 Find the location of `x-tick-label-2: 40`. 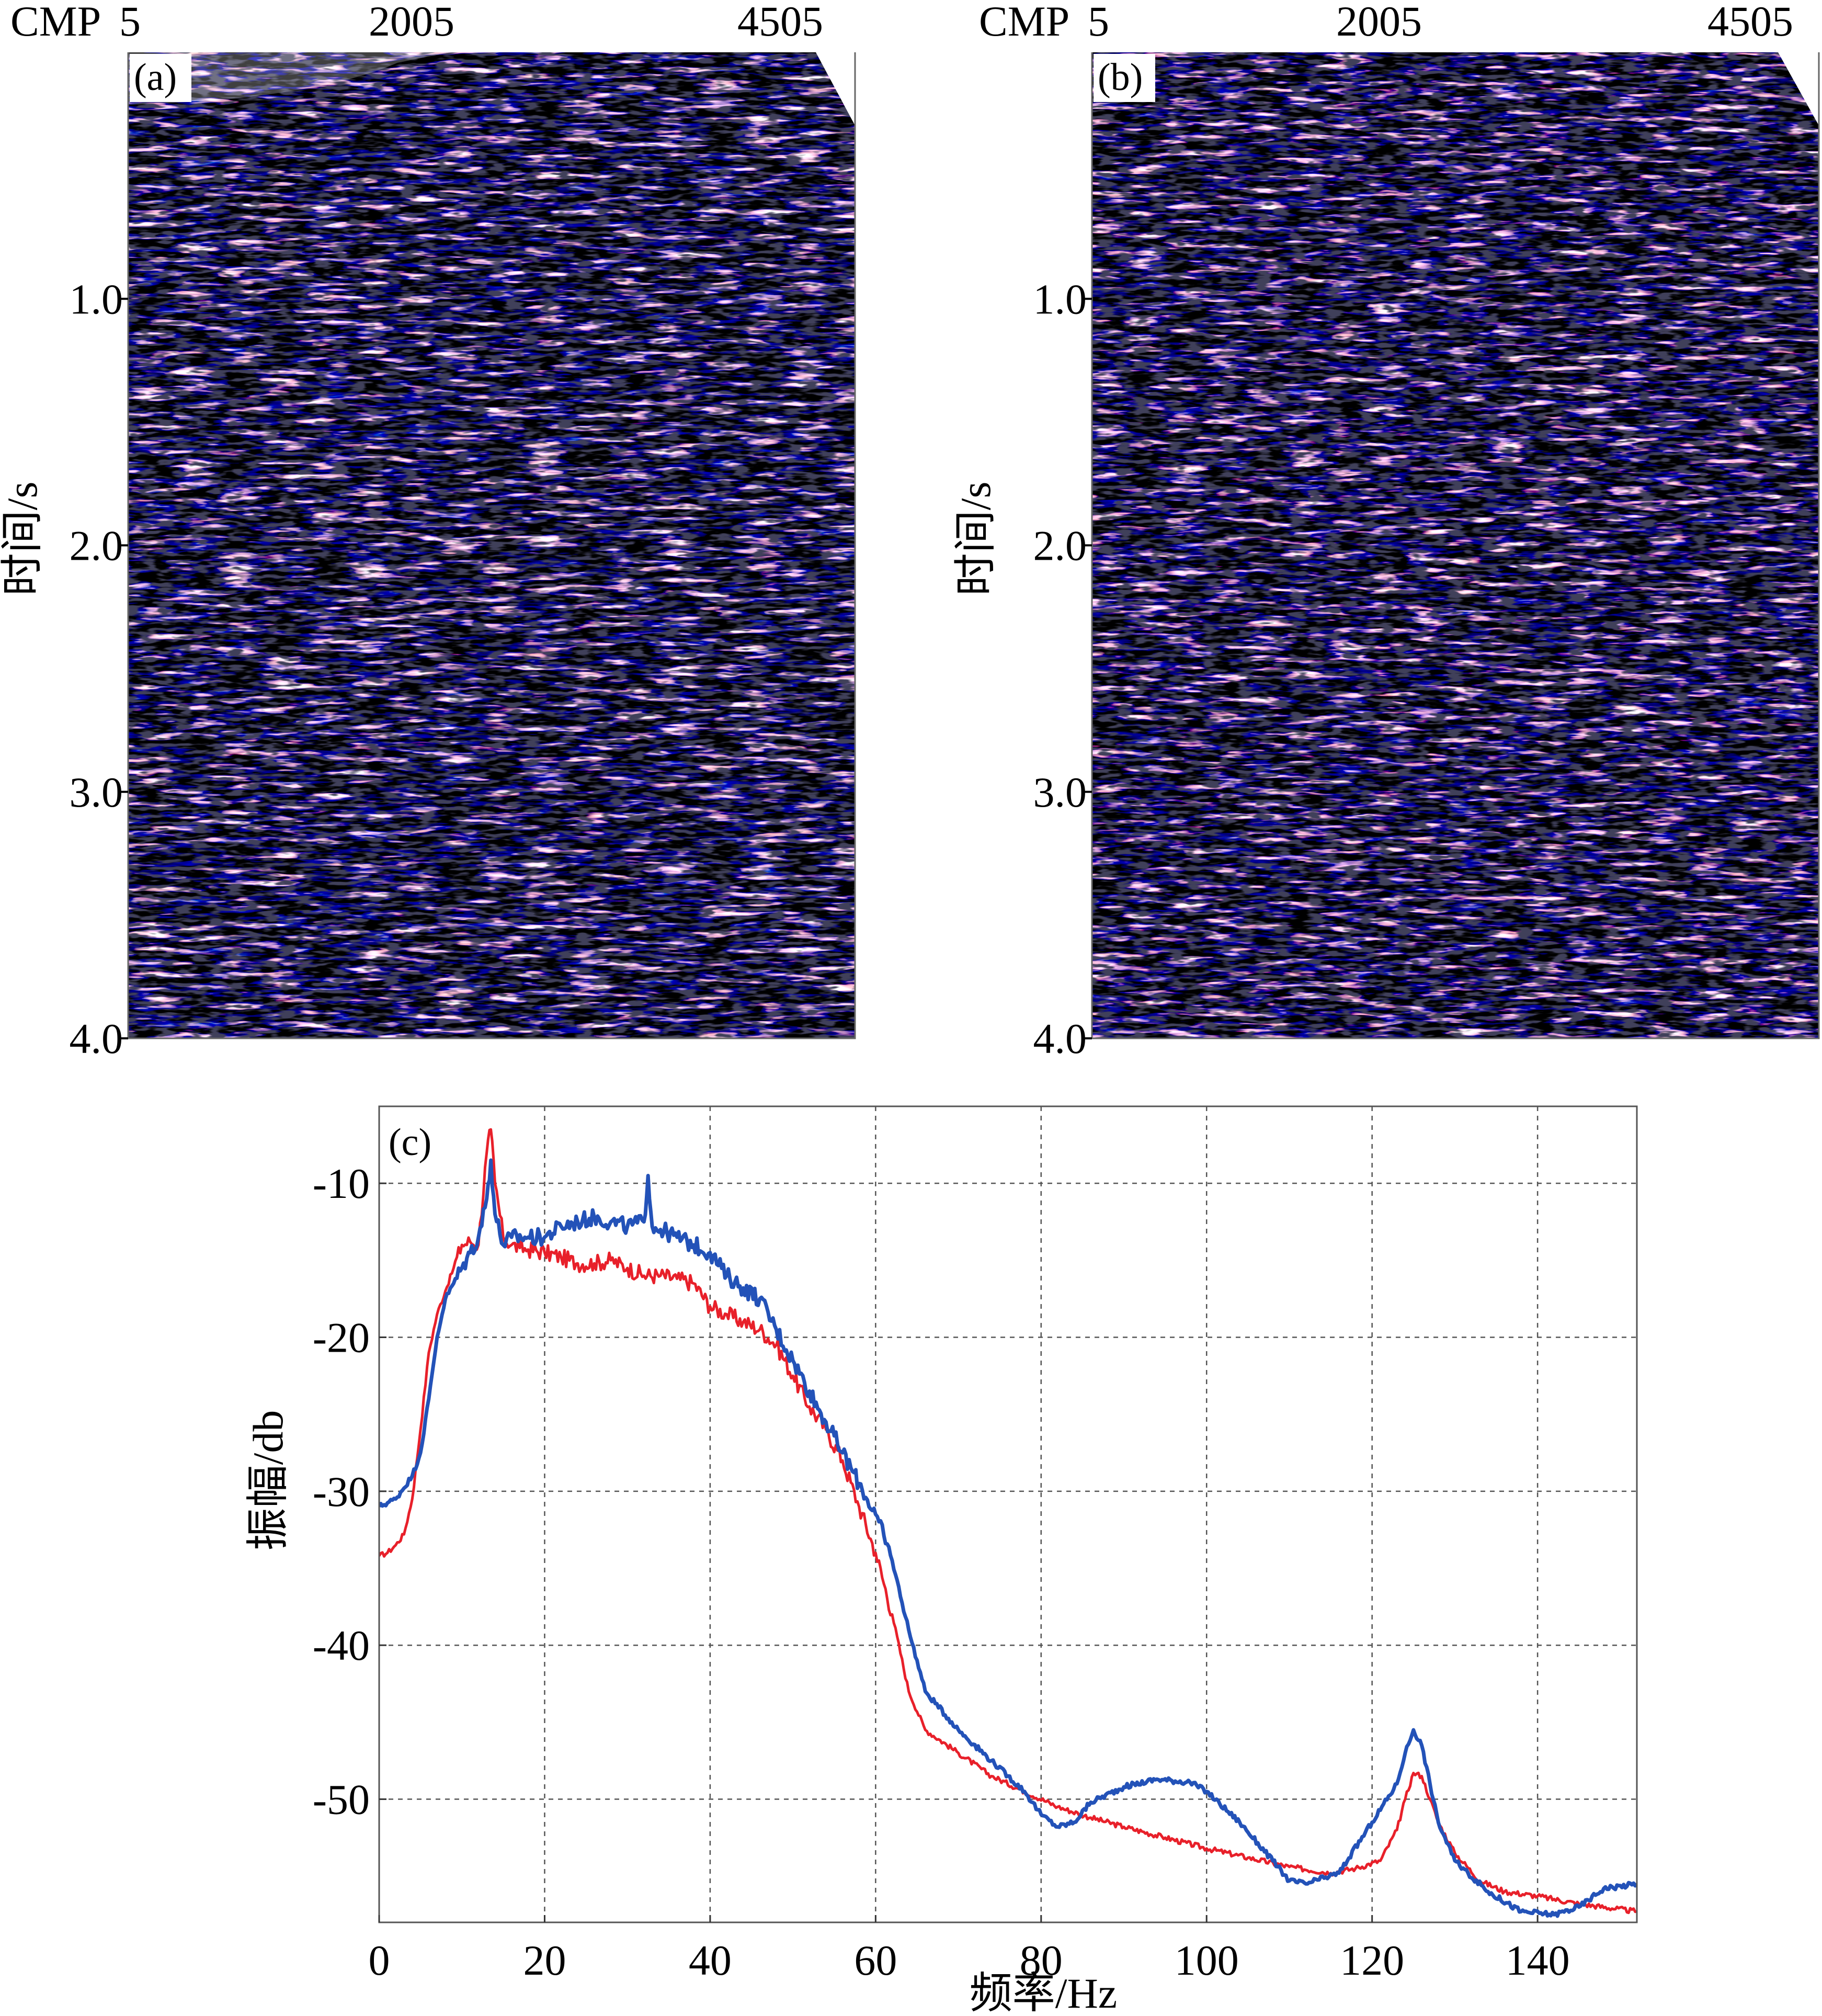

x-tick-label-2: 40 is located at coordinates (710, 1960).